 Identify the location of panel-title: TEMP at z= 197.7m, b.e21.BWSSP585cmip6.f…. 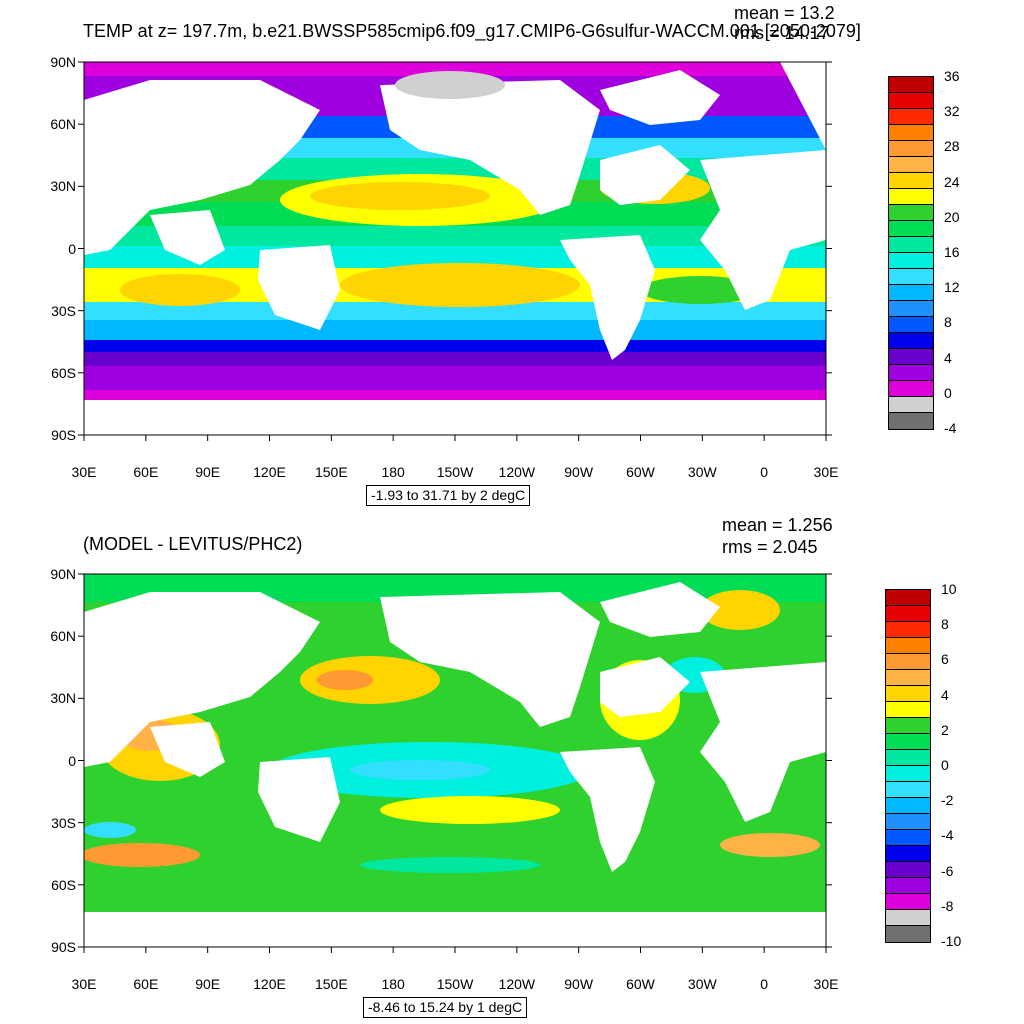
(472, 31).